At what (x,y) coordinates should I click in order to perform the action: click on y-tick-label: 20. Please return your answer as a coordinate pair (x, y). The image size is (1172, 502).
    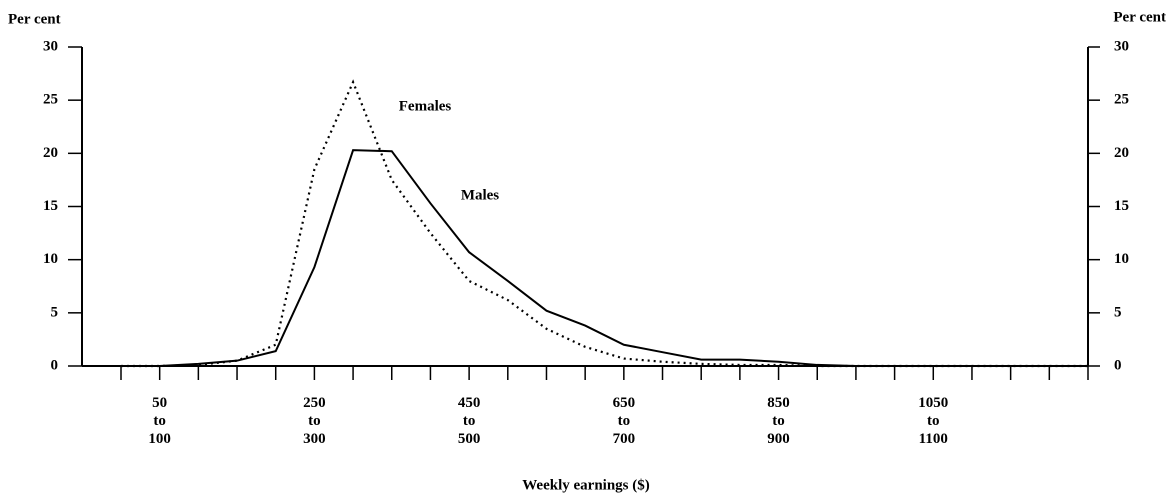
    Looking at the image, I should click on (50, 153).